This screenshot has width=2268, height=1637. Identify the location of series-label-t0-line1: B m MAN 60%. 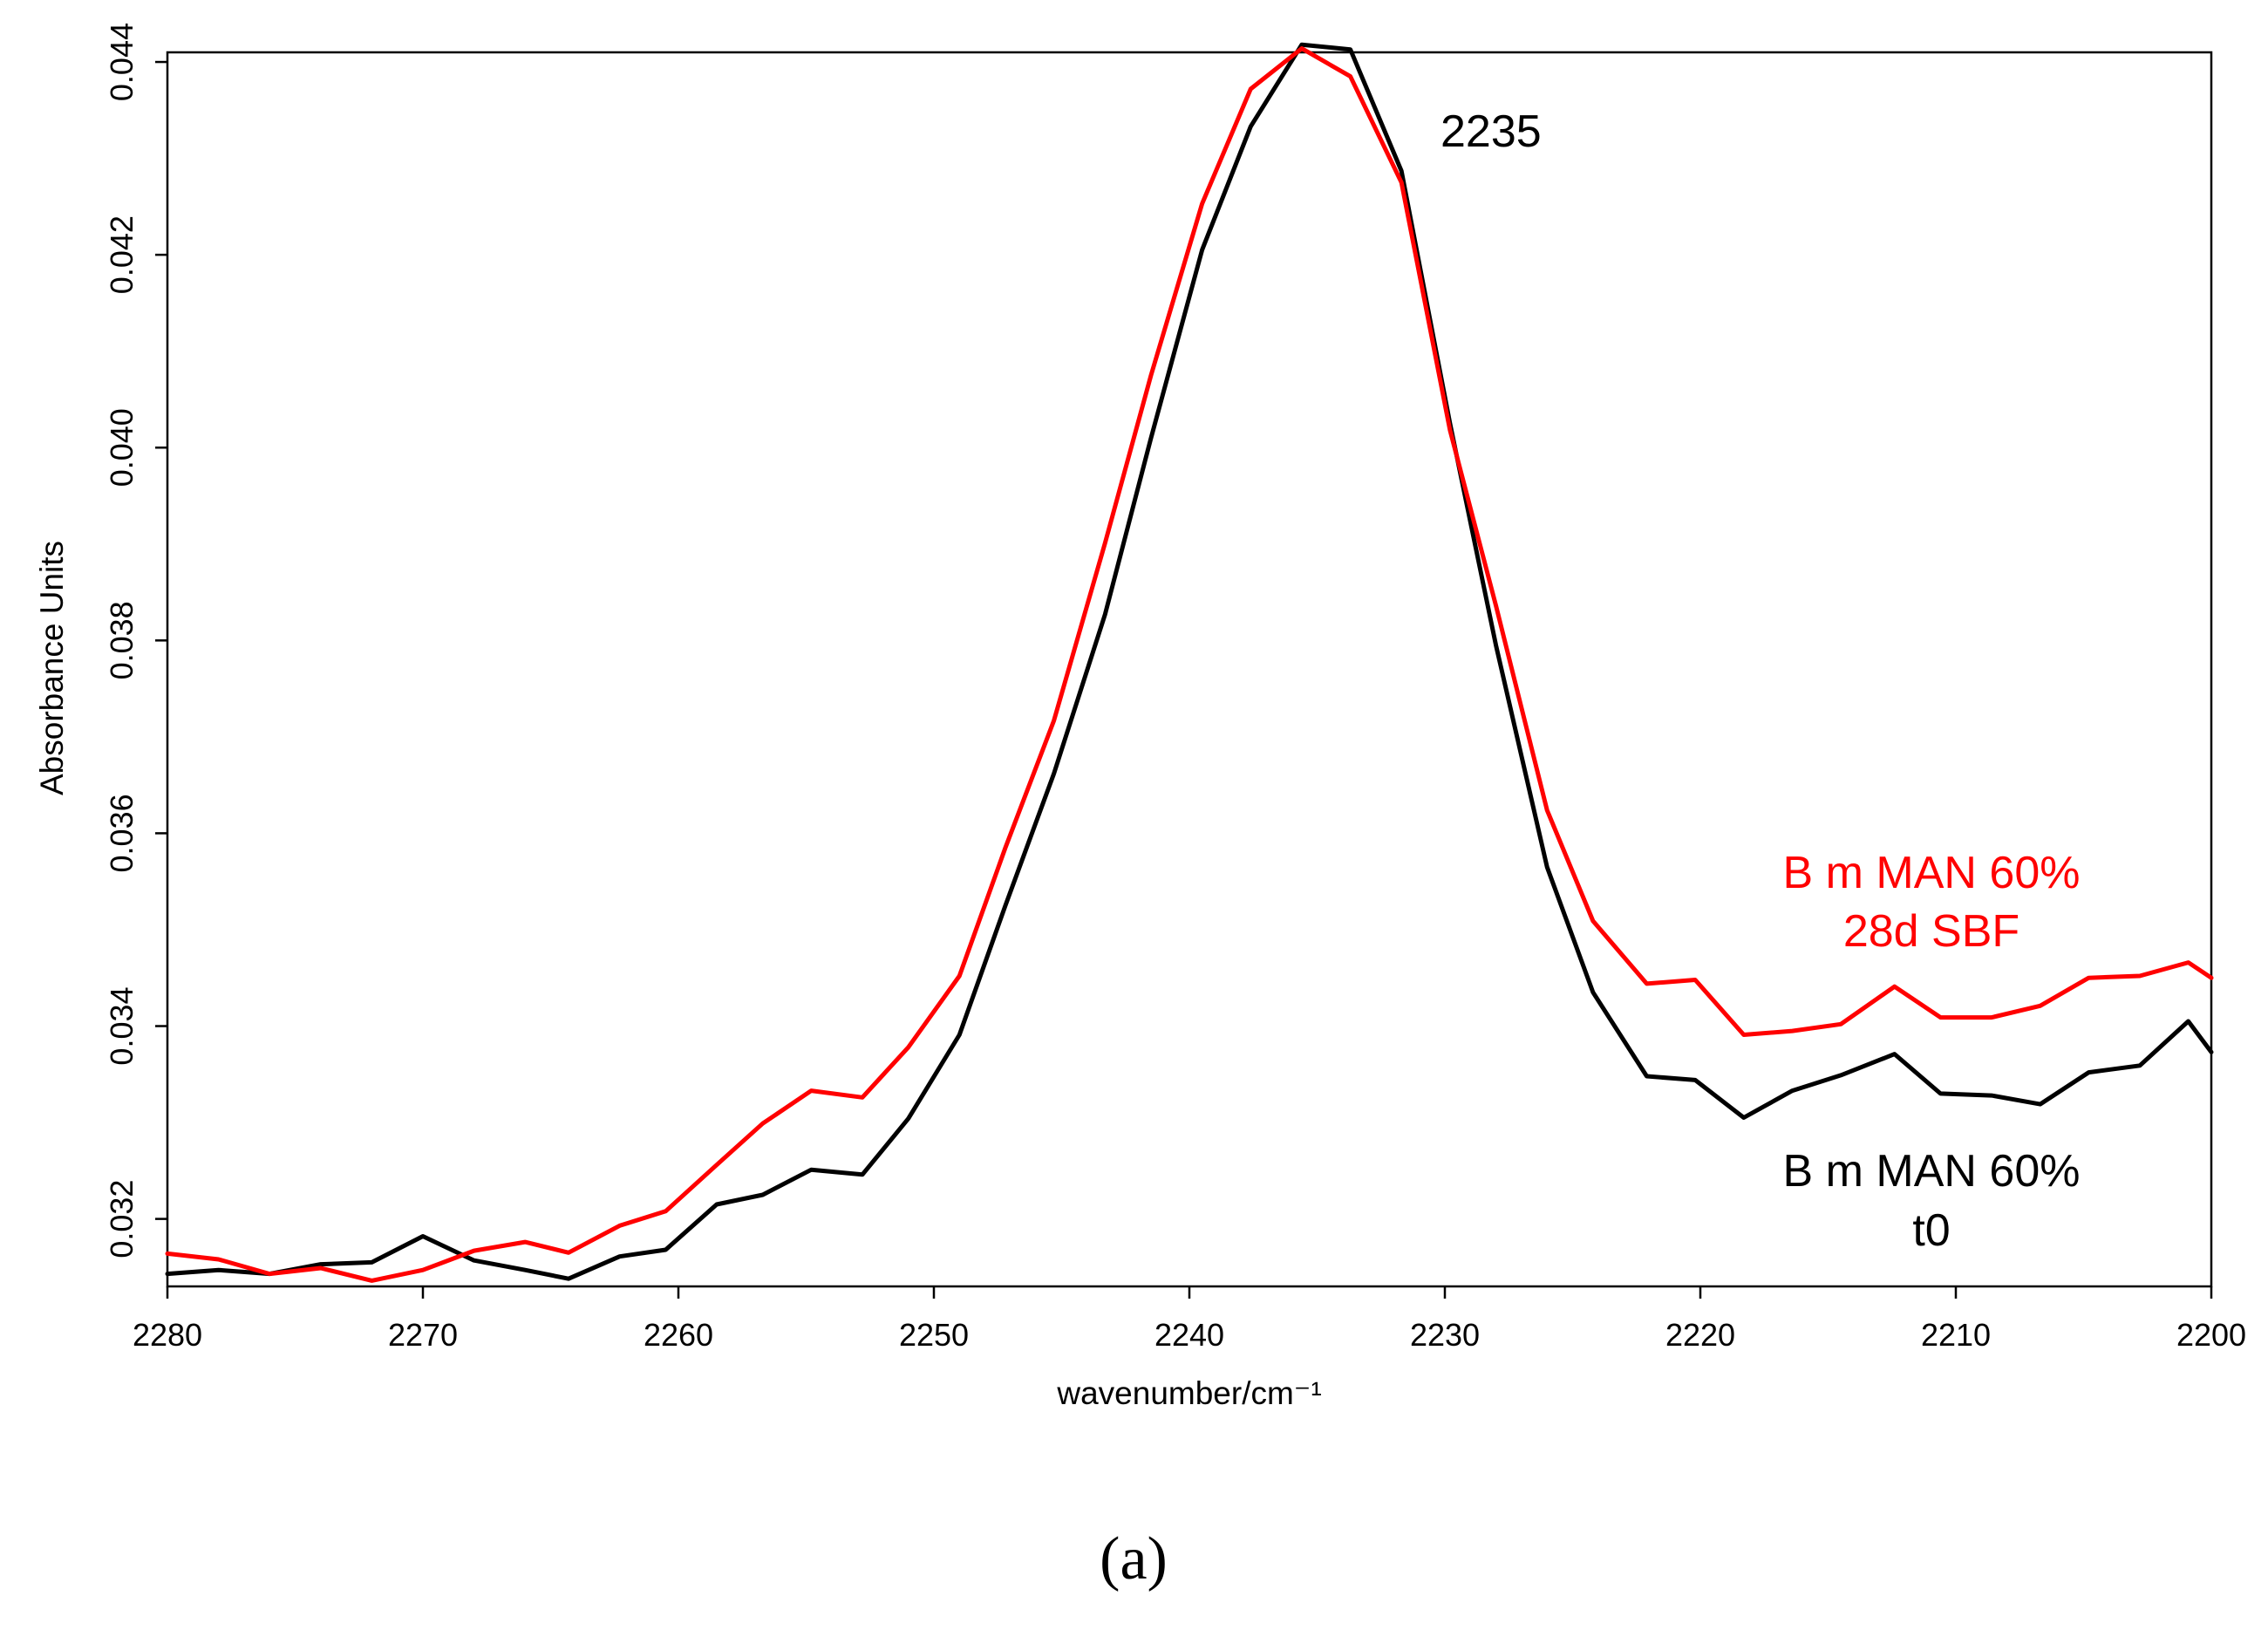
(1932, 1171).